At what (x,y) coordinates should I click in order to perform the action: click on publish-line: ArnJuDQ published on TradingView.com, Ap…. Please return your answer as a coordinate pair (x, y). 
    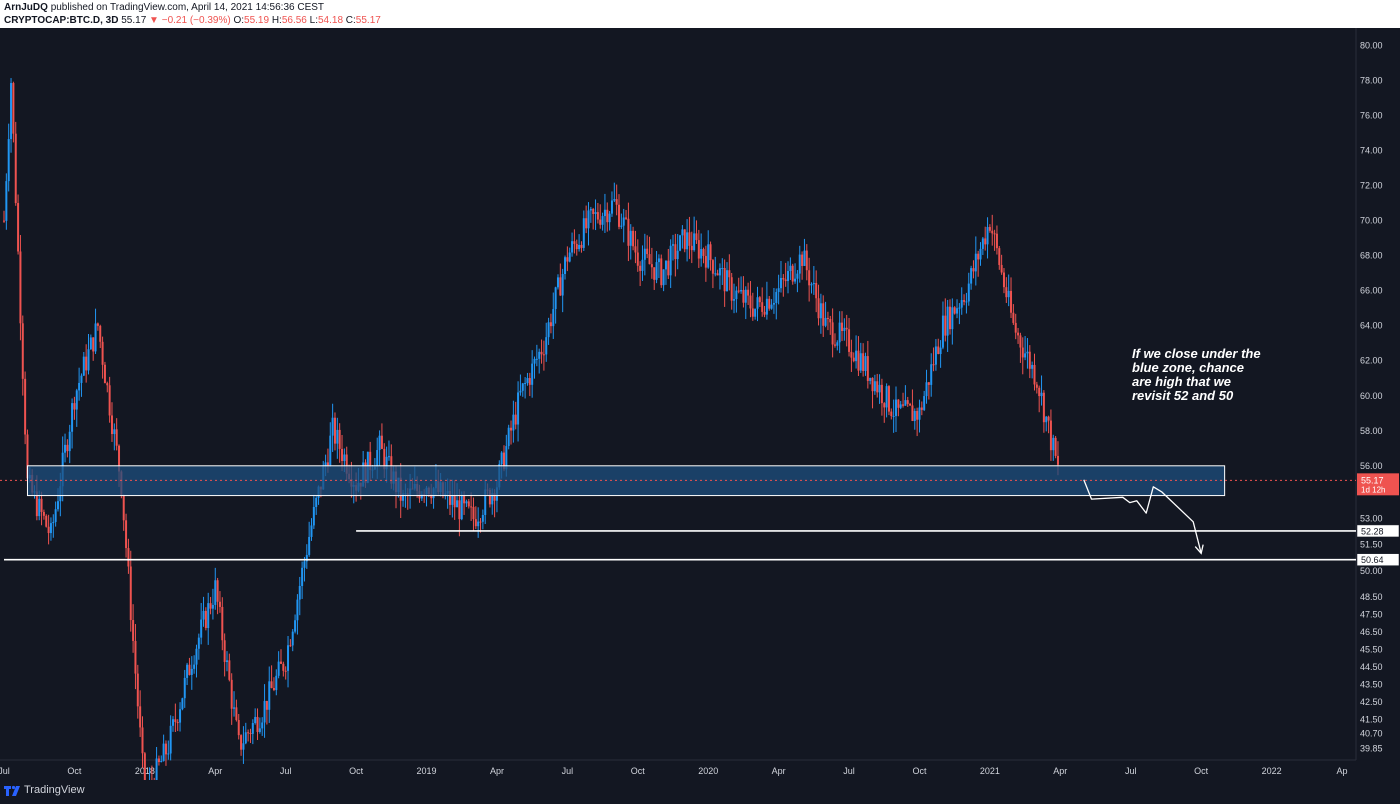
    Looking at the image, I should click on (164, 7).